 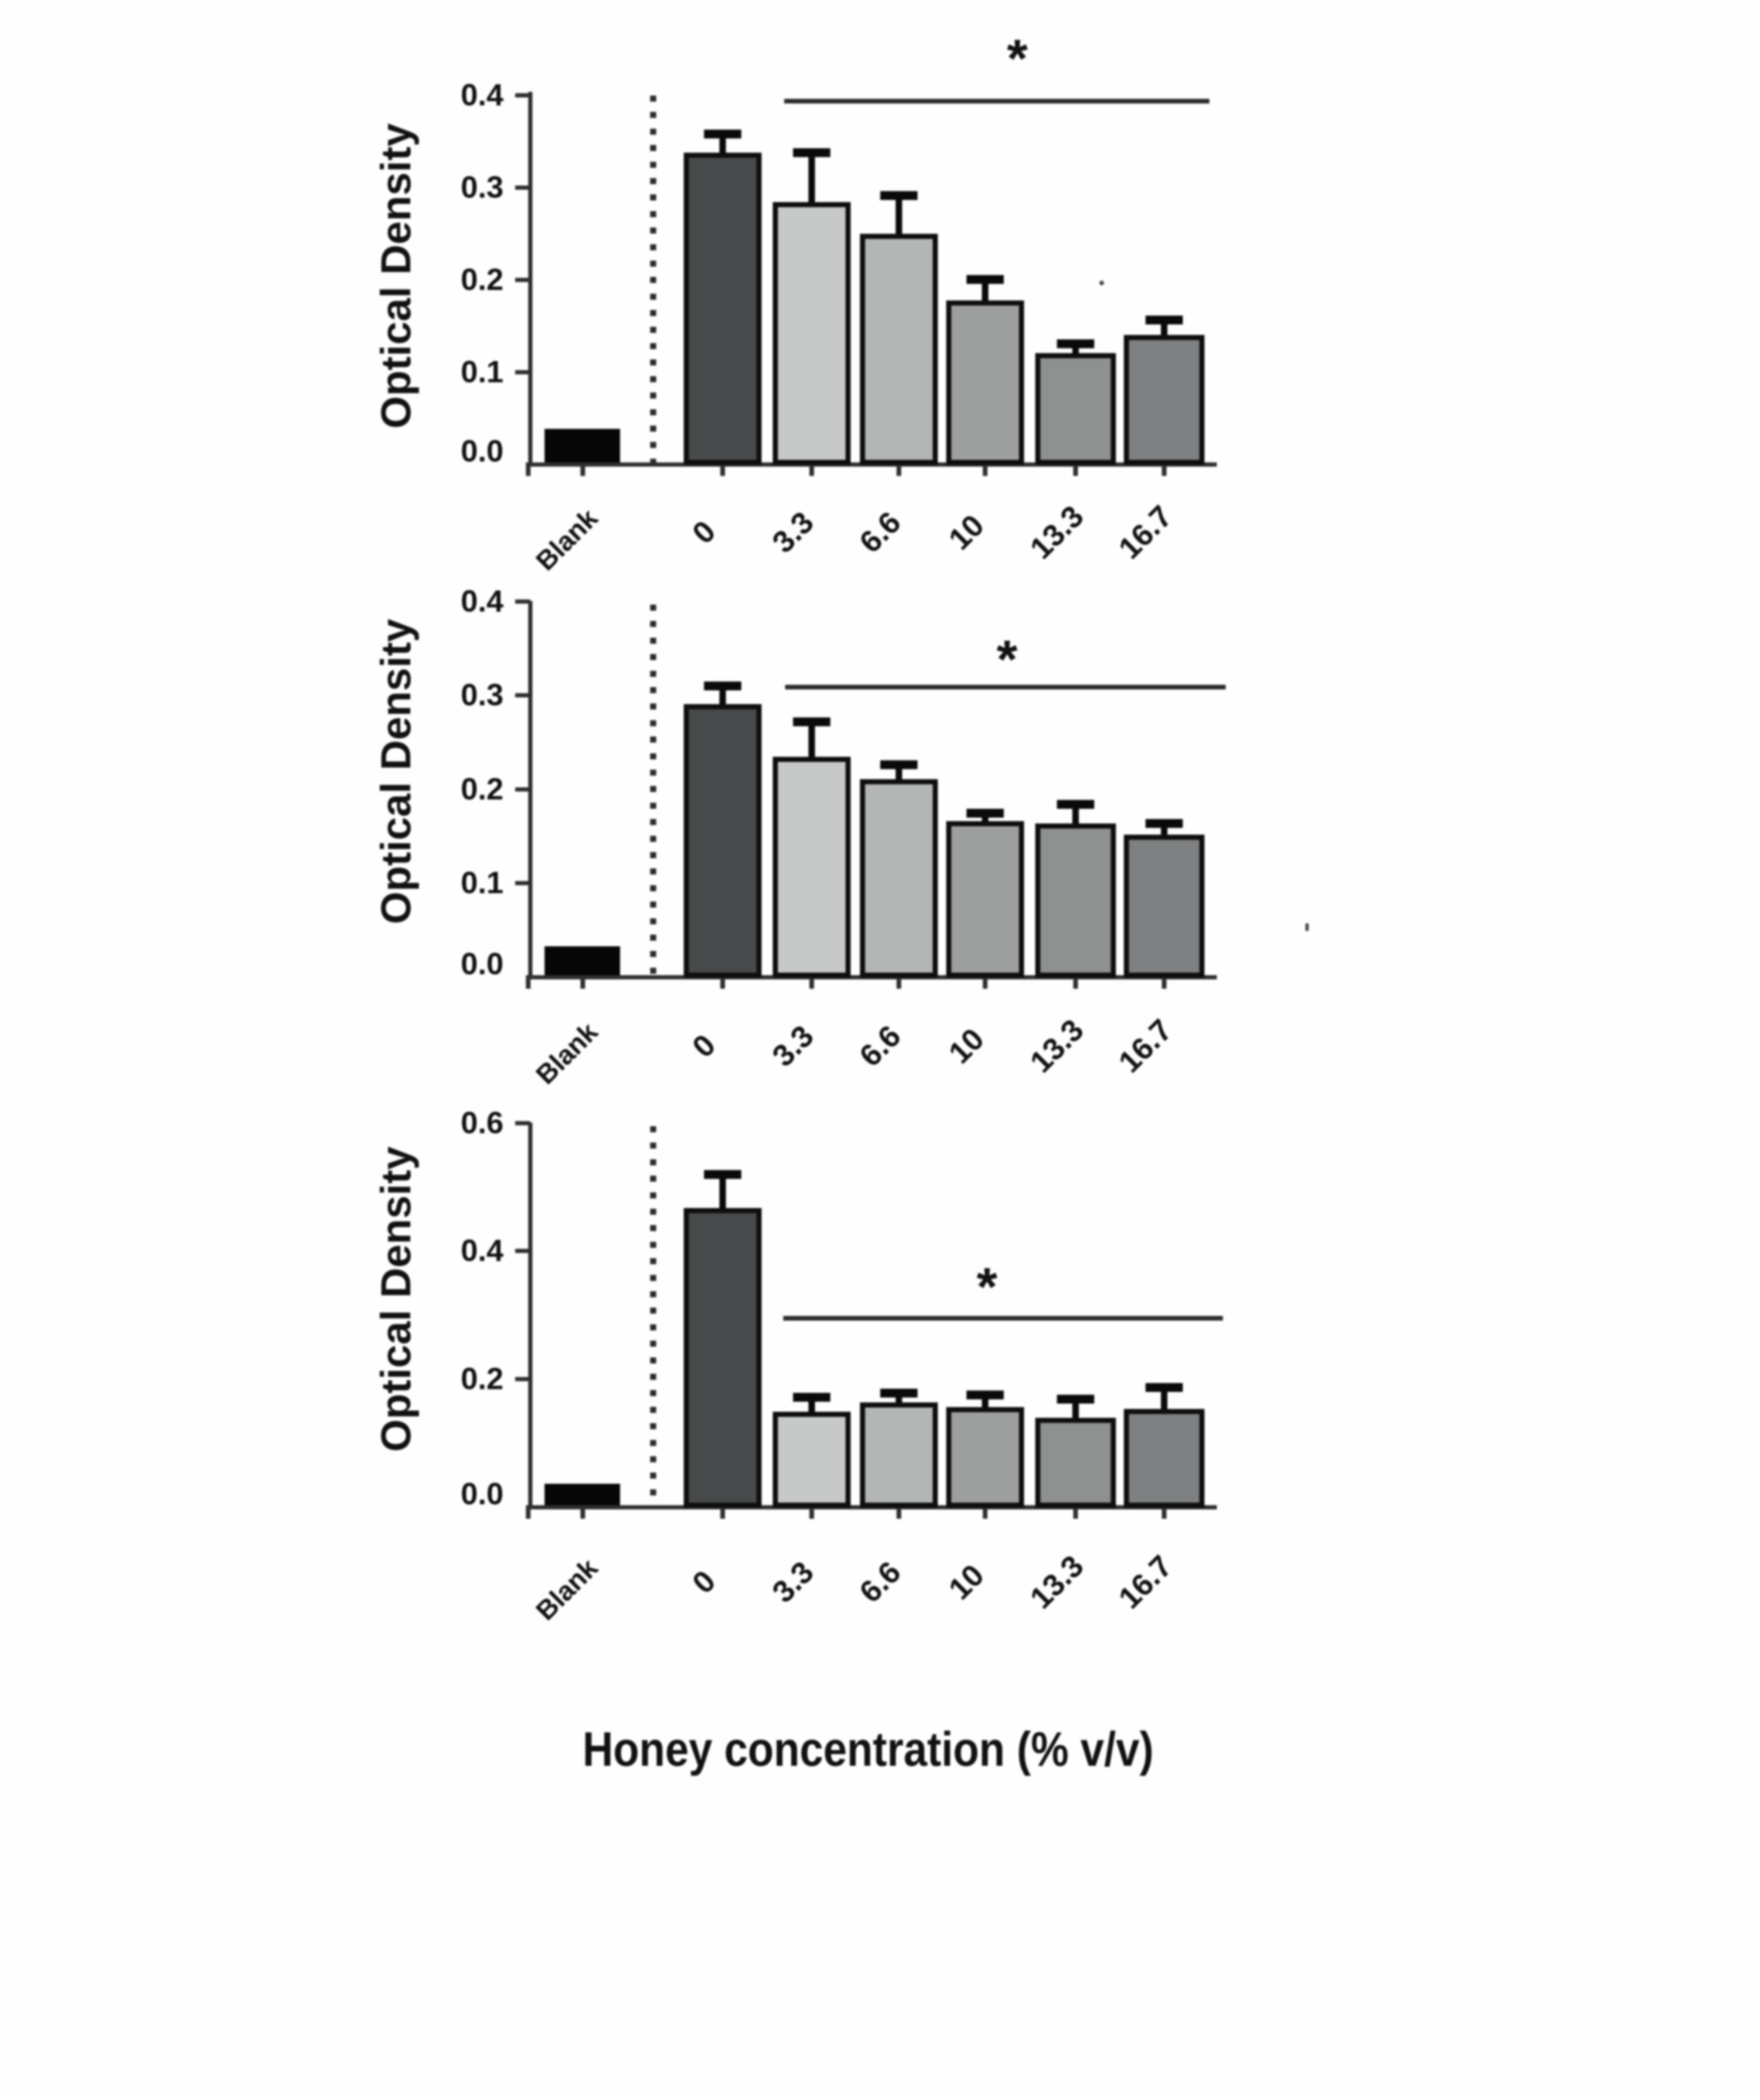 I want to click on svg-text: 0.6, so click(x=483, y=1122).